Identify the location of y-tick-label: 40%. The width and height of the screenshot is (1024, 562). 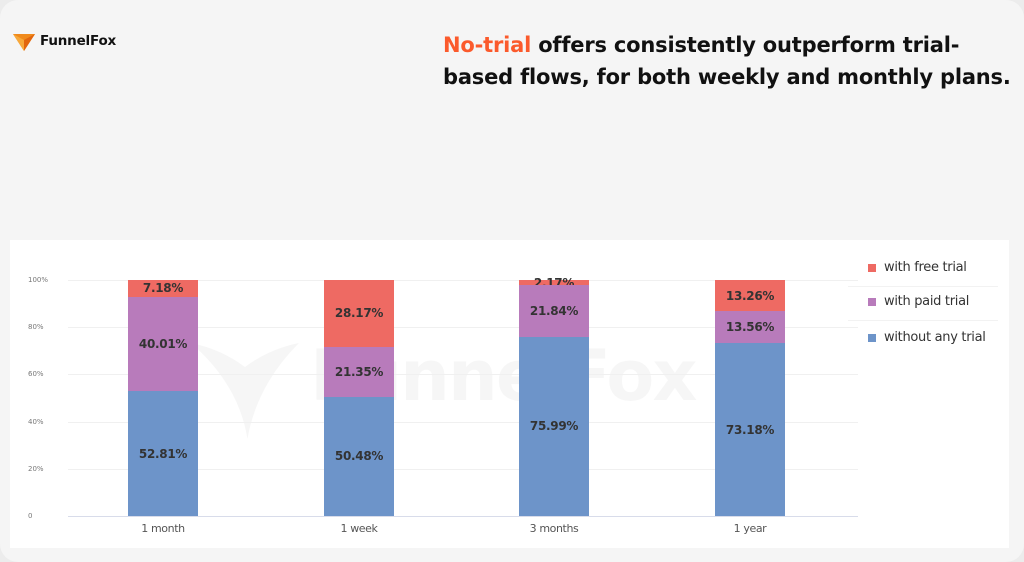
(36, 421).